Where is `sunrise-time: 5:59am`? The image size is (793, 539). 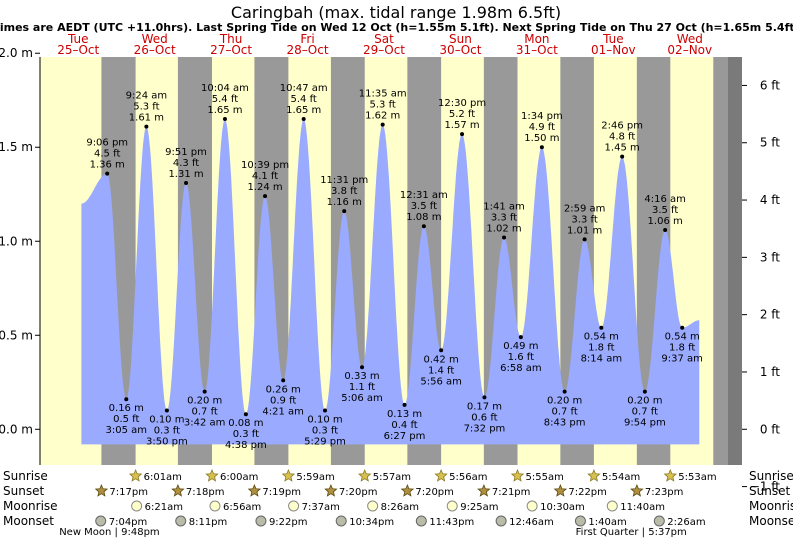 sunrise-time: 5:59am is located at coordinates (315, 477).